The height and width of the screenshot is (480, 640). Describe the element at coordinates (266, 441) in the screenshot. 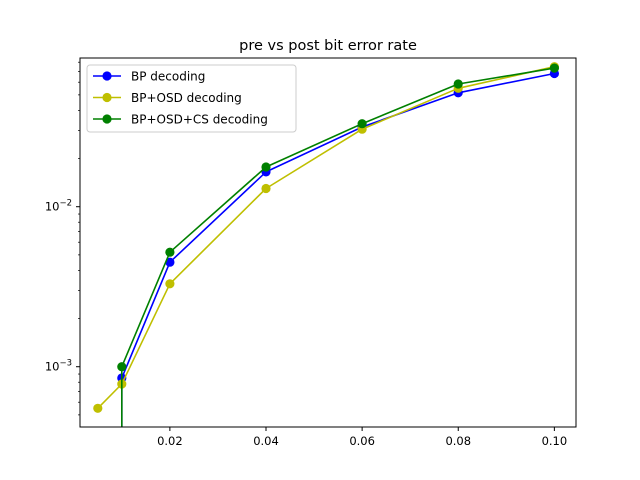

I see `x-tick-label: 0.04` at that location.